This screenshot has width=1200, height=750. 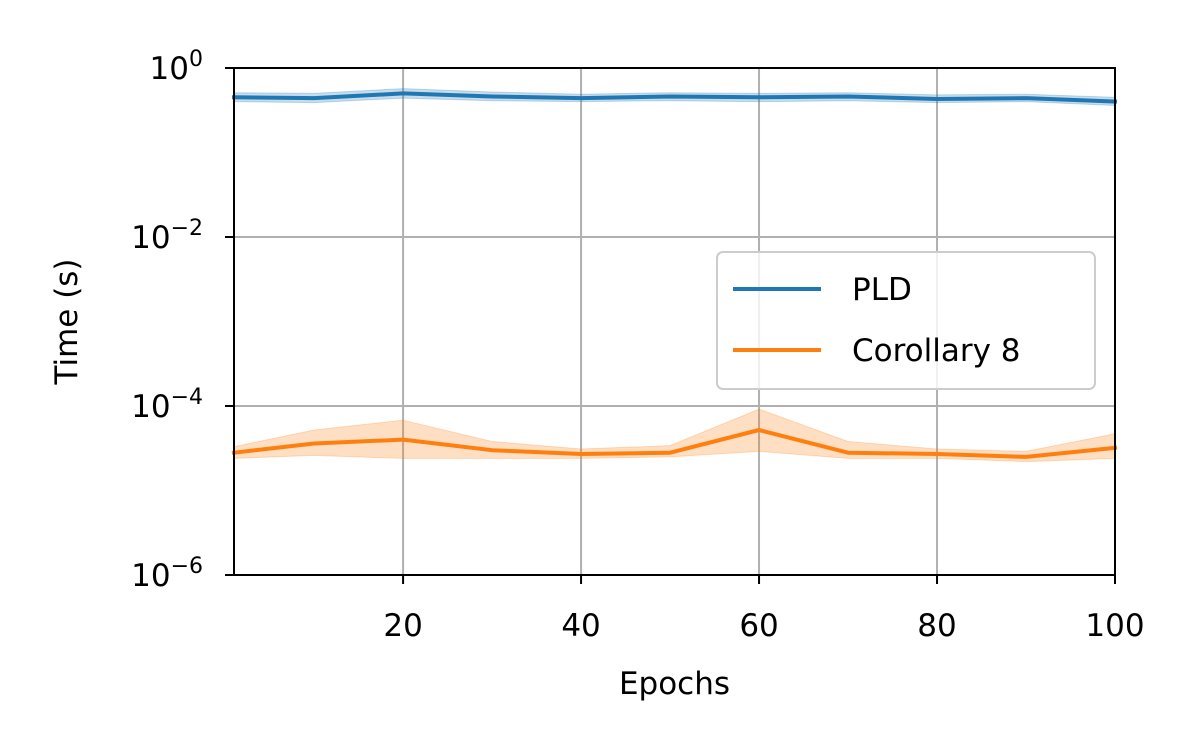 I want to click on y-tick-label: 10⁻⁴, so click(x=167, y=405).